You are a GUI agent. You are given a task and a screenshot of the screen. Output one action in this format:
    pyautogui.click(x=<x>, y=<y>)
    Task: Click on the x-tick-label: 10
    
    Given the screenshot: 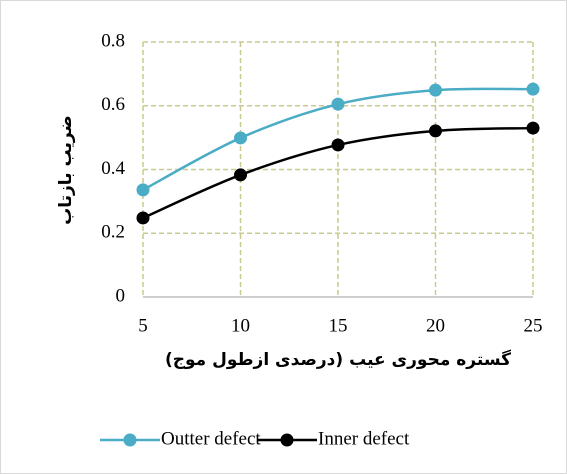 What is the action you would take?
    pyautogui.click(x=240, y=325)
    